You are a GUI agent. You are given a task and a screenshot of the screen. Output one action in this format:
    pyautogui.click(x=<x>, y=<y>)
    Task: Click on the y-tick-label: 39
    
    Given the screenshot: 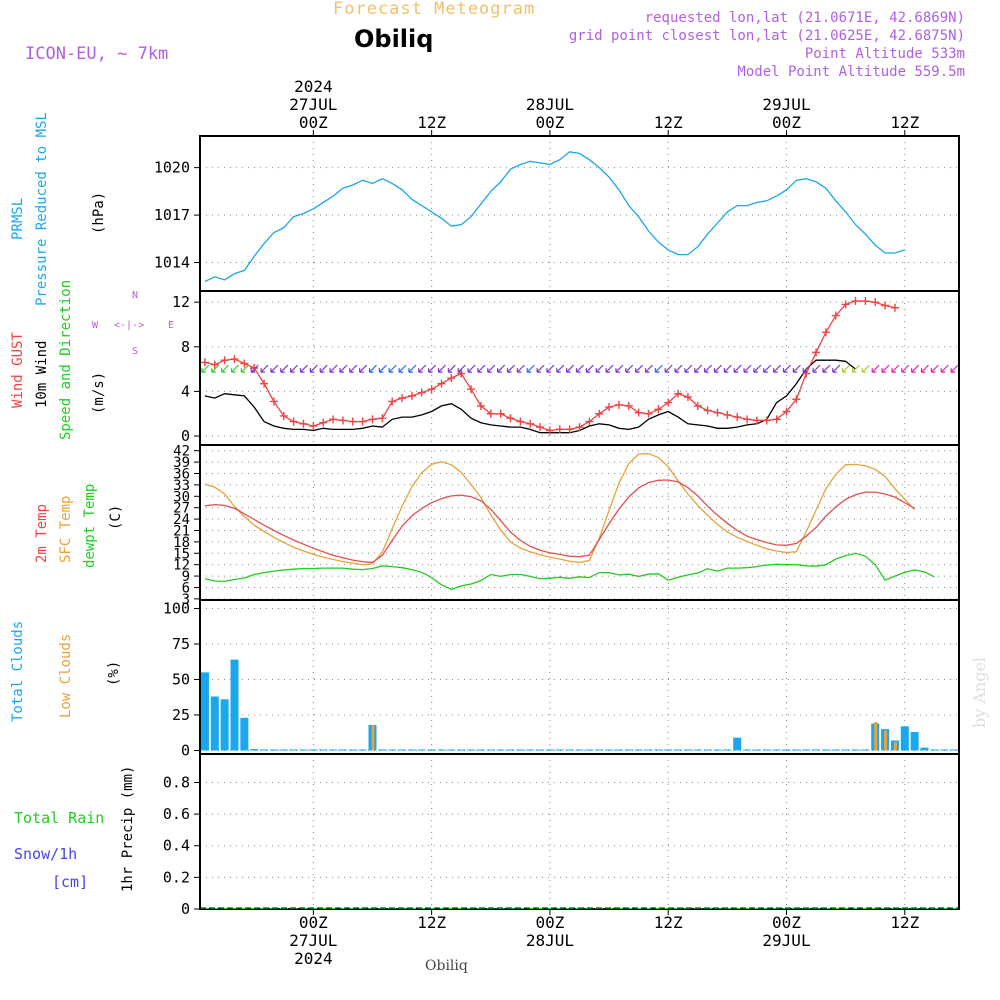 What is the action you would take?
    pyautogui.click(x=181, y=463)
    